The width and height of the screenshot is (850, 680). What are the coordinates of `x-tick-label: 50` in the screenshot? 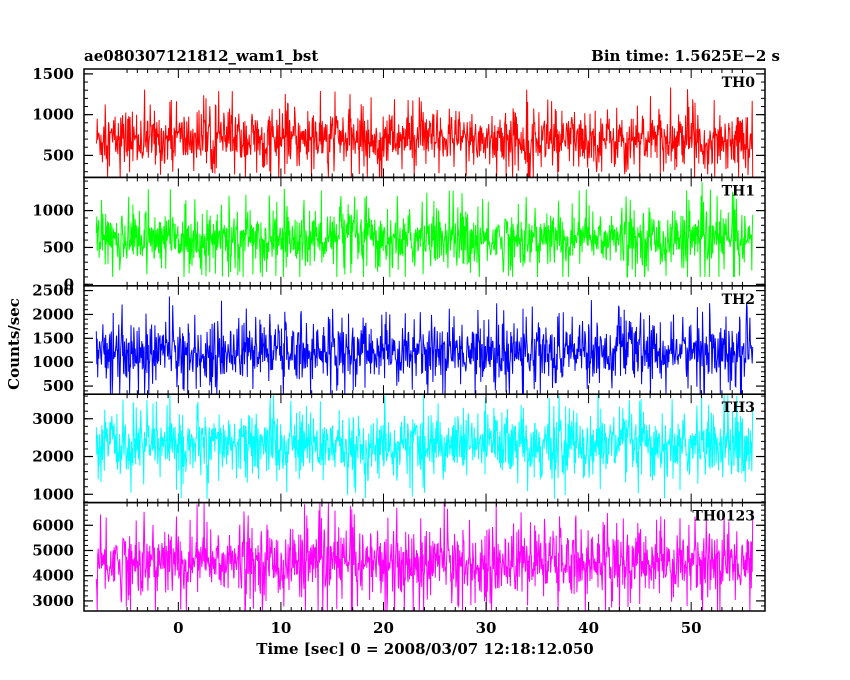 It's located at (691, 628).